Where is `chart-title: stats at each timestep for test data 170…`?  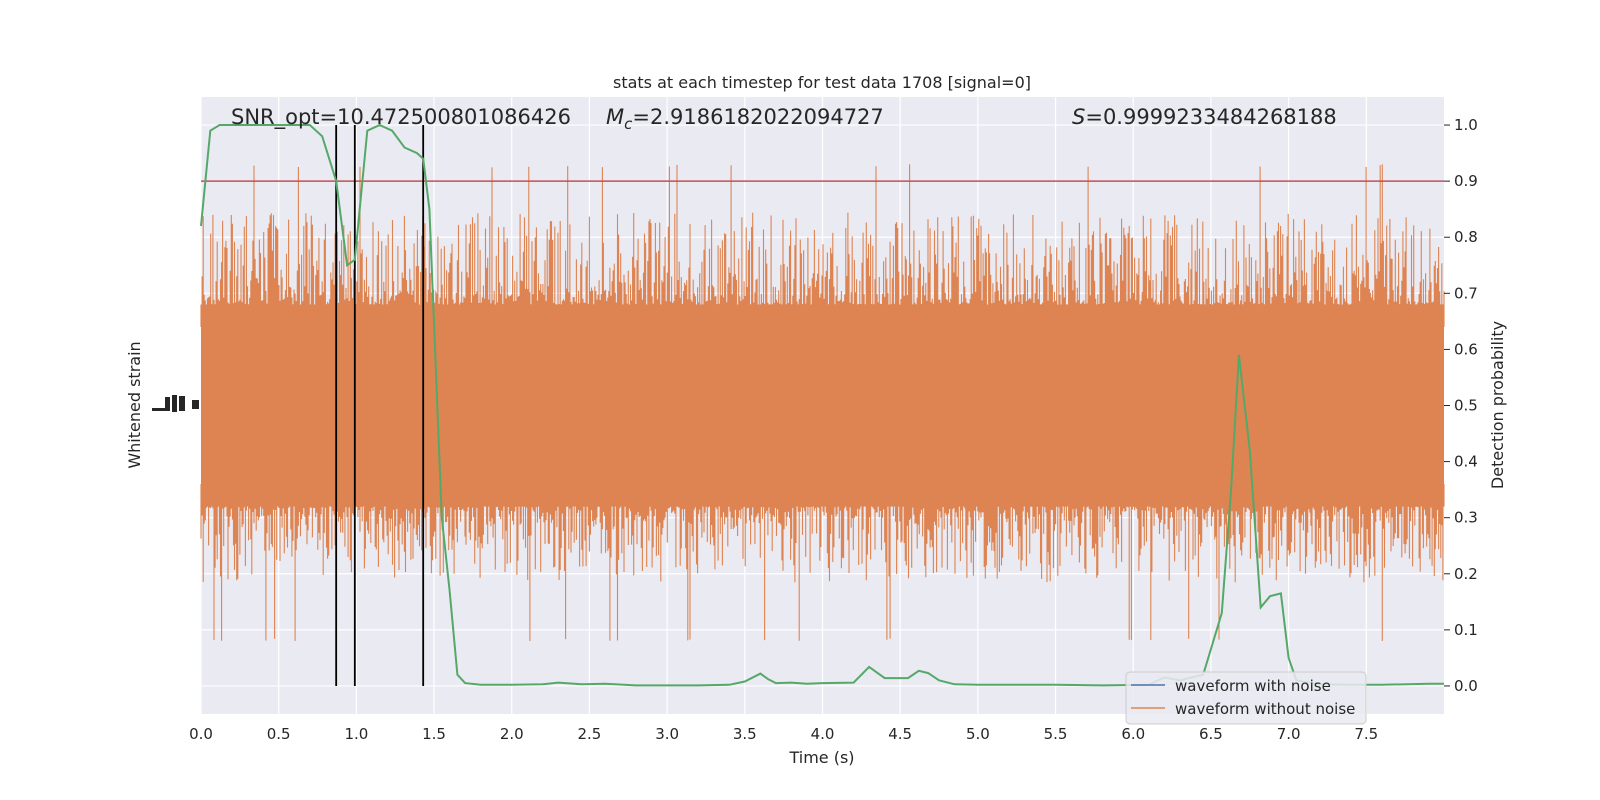
chart-title: stats at each timestep for test data 170… is located at coordinates (822, 82).